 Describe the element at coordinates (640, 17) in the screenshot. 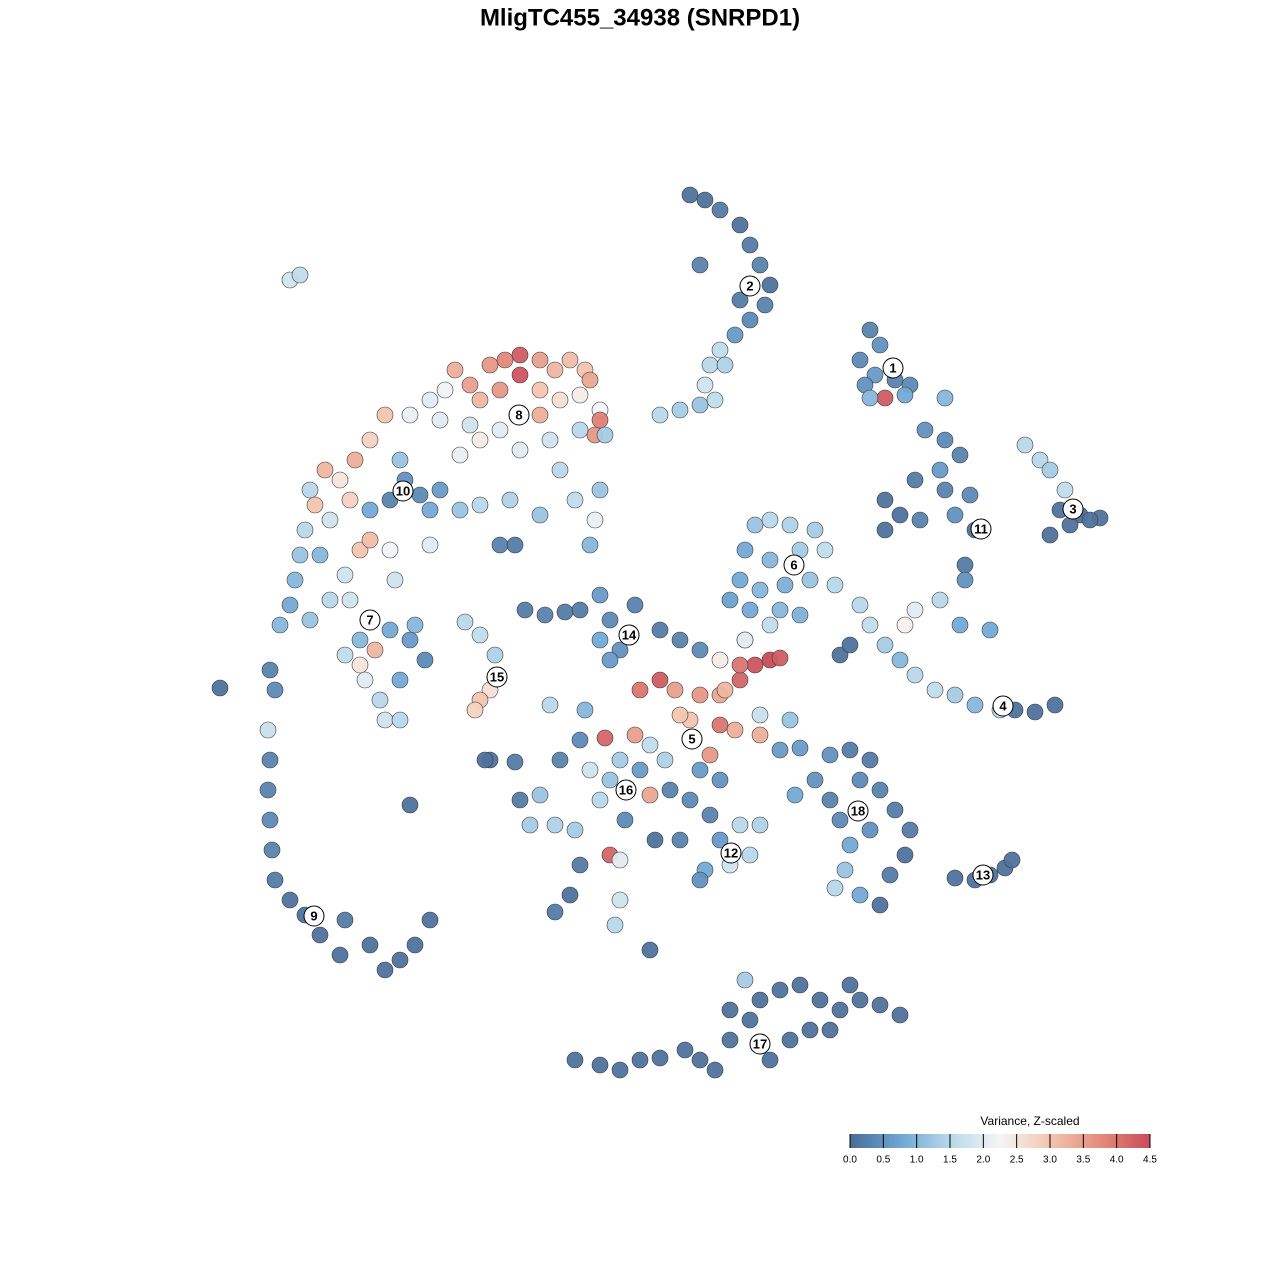

I see `chart-title: MligTC455_34938 (SNRPD1)` at that location.